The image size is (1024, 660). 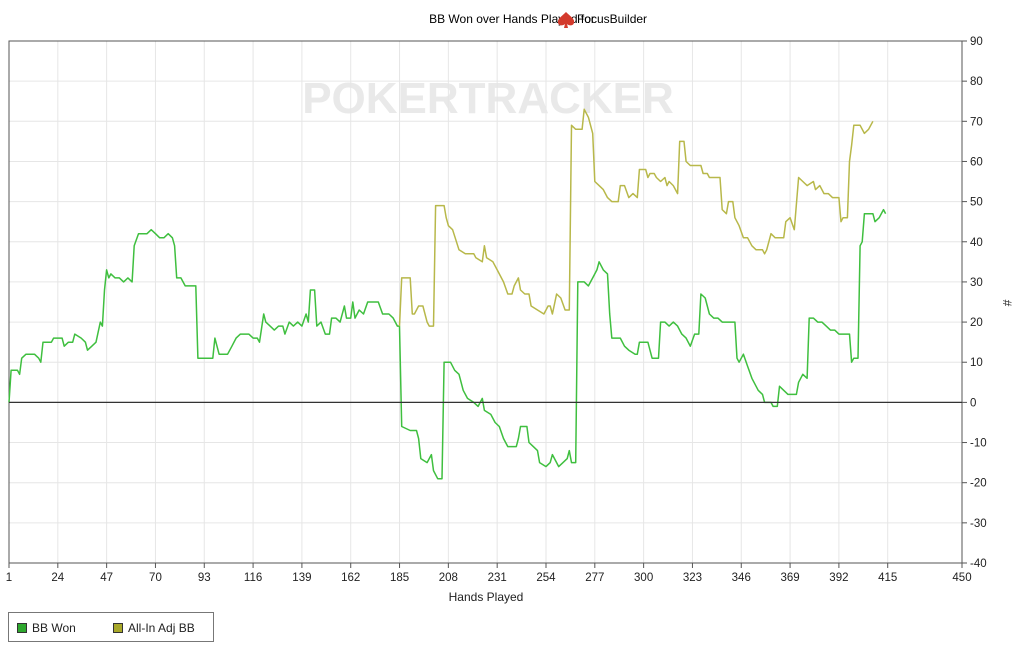 I want to click on x-tick-label: 185, so click(x=399, y=578).